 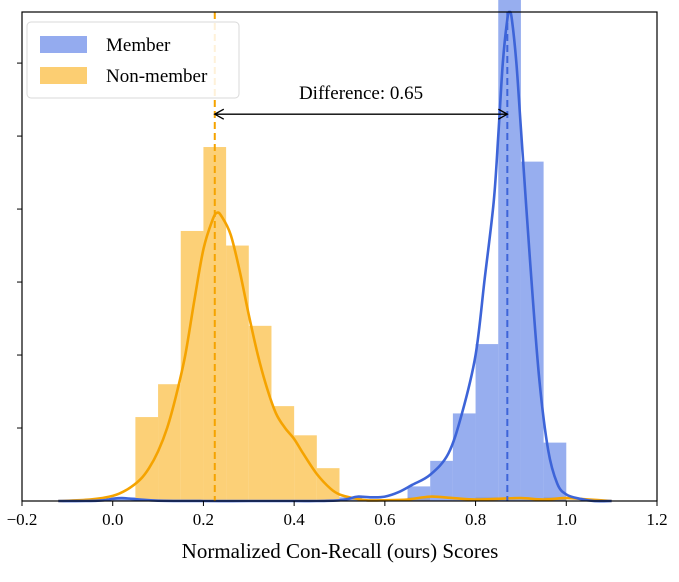 What do you see at coordinates (656, 519) in the screenshot?
I see `x-tick-label: 1.2` at bounding box center [656, 519].